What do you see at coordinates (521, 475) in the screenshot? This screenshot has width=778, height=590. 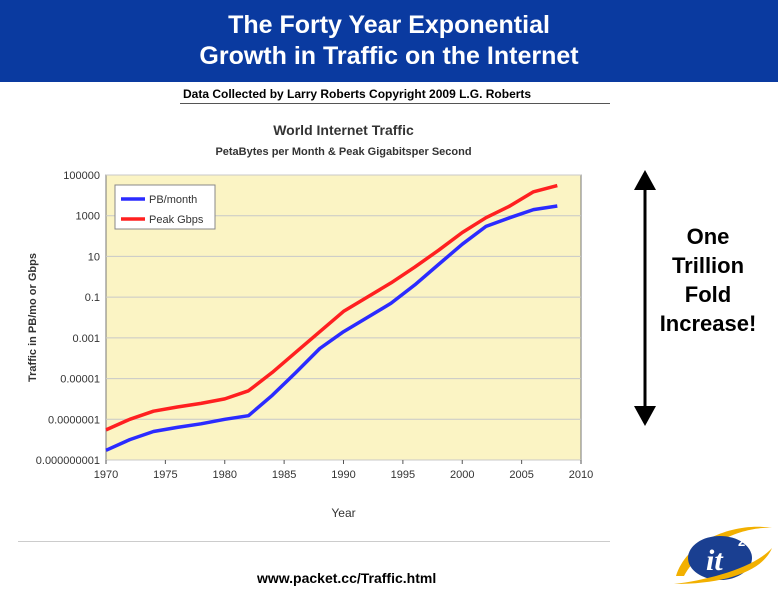 I see `x-tick-label: 2005` at bounding box center [521, 475].